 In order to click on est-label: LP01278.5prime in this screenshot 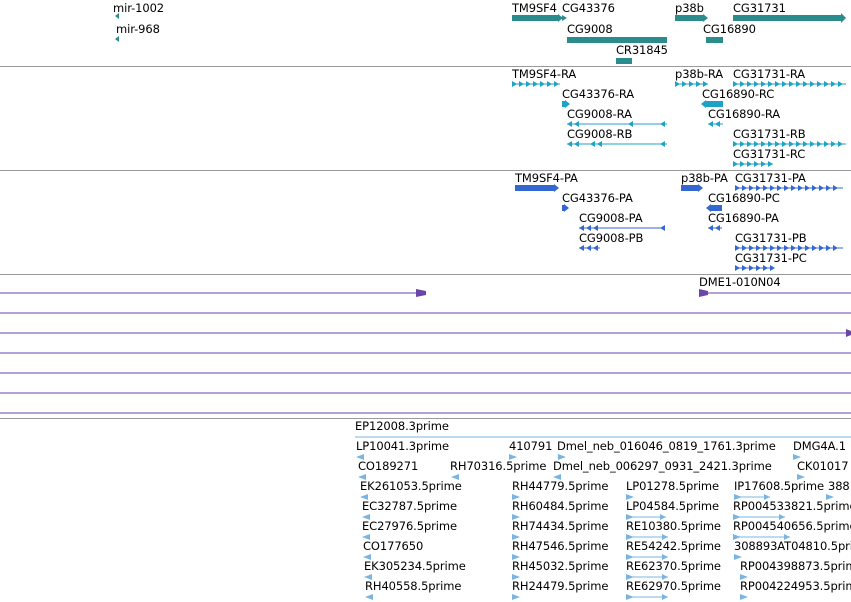, I will do `click(672, 486)`.